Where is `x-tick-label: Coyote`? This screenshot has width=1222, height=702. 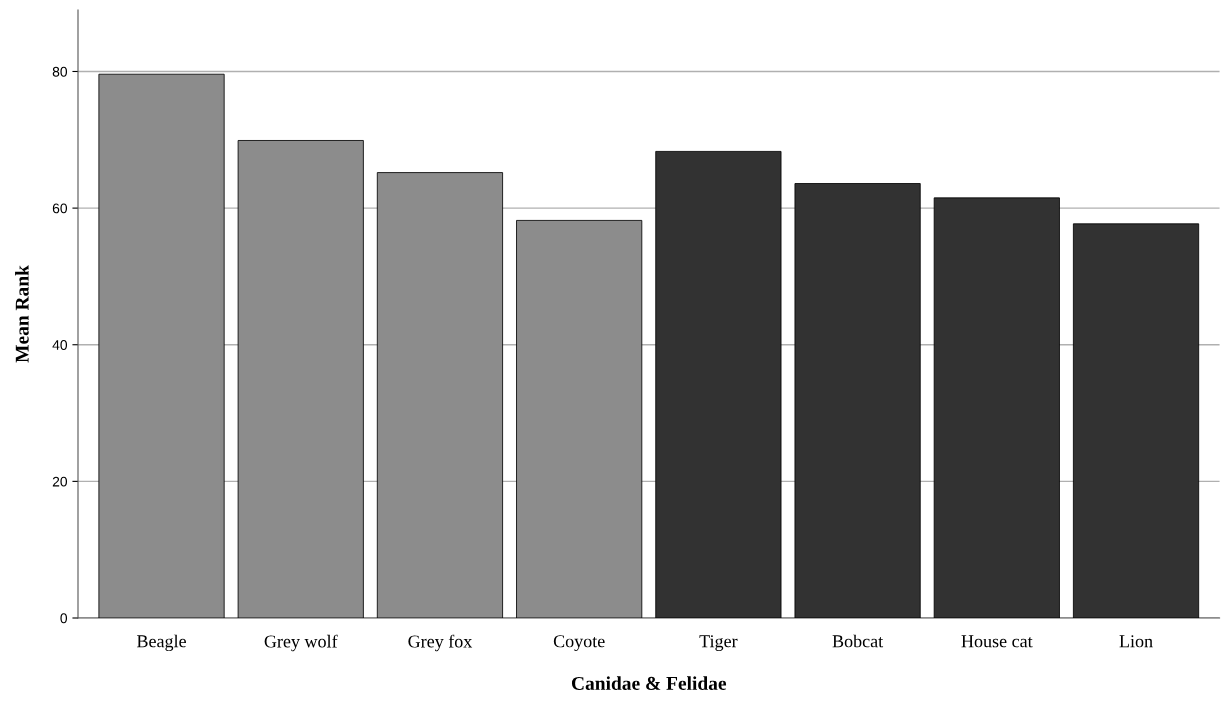
x-tick-label: Coyote is located at coordinates (579, 643).